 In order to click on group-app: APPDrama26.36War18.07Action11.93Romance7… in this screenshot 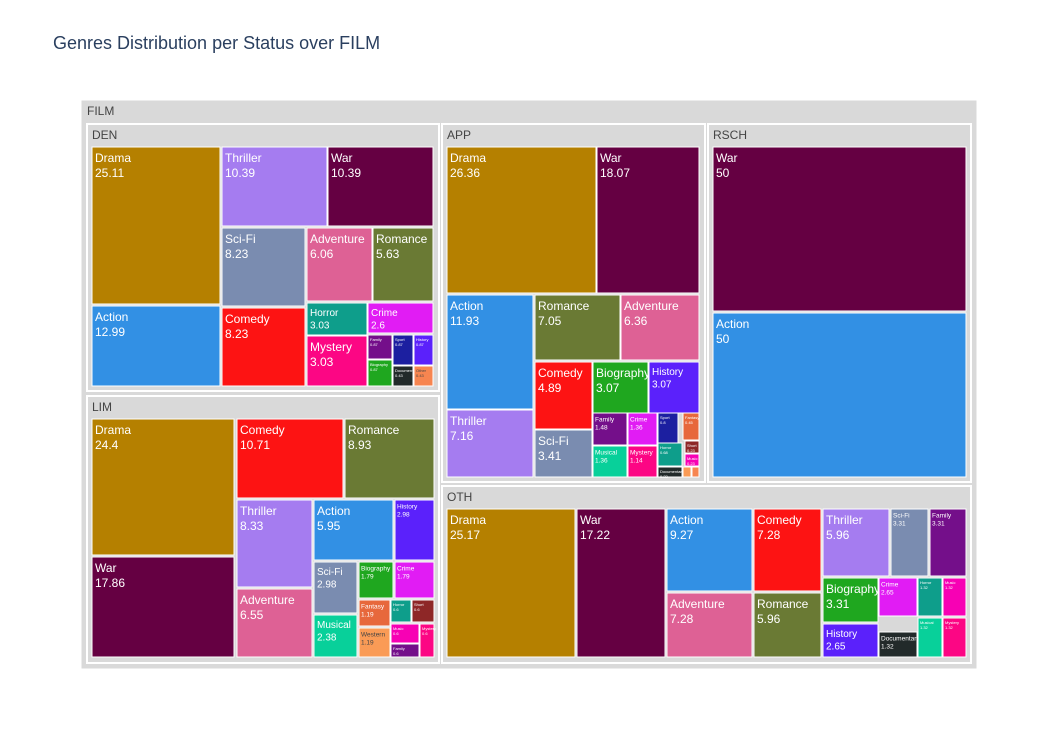, I will do `click(573, 303)`.